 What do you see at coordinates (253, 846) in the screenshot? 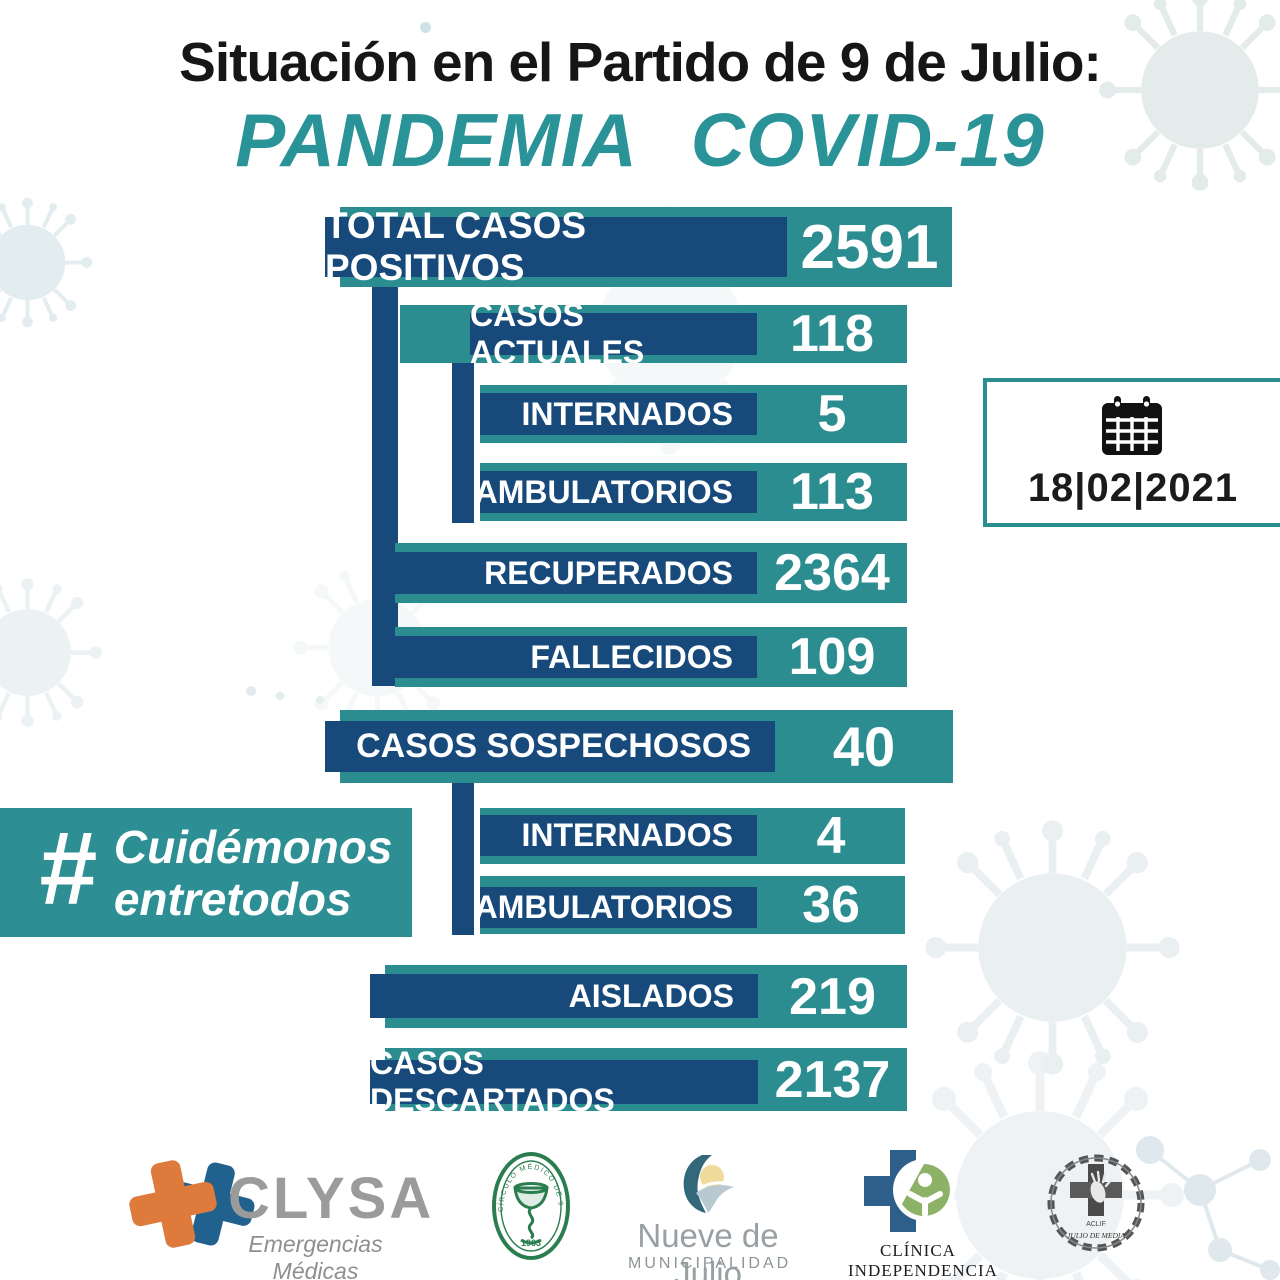
I see `hashtag-line1: Cuidémonos` at bounding box center [253, 846].